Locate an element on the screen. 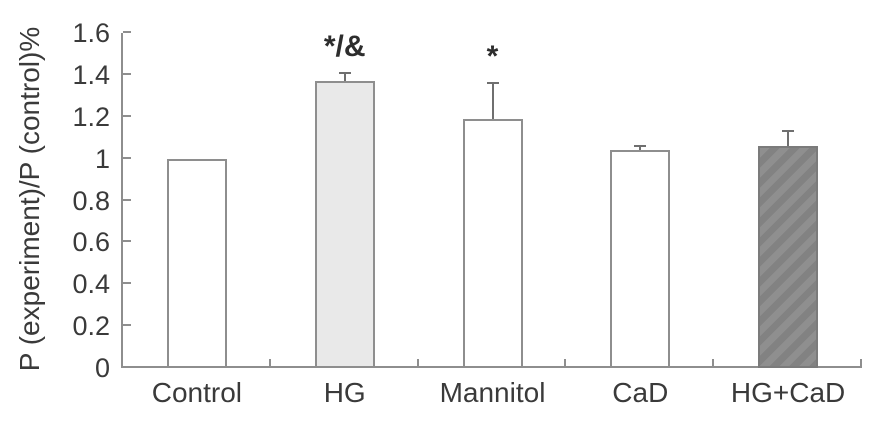 This screenshot has width=880, height=424. error-bar-stem-hg-cad is located at coordinates (788, 139).